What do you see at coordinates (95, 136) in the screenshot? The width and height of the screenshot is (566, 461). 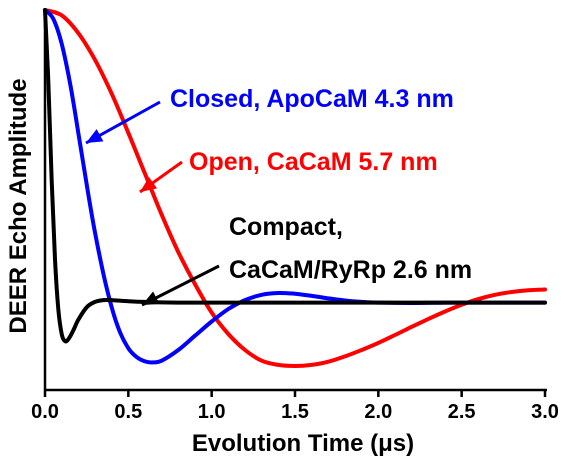 I see `label-closed-apocam-arrowhead` at bounding box center [95, 136].